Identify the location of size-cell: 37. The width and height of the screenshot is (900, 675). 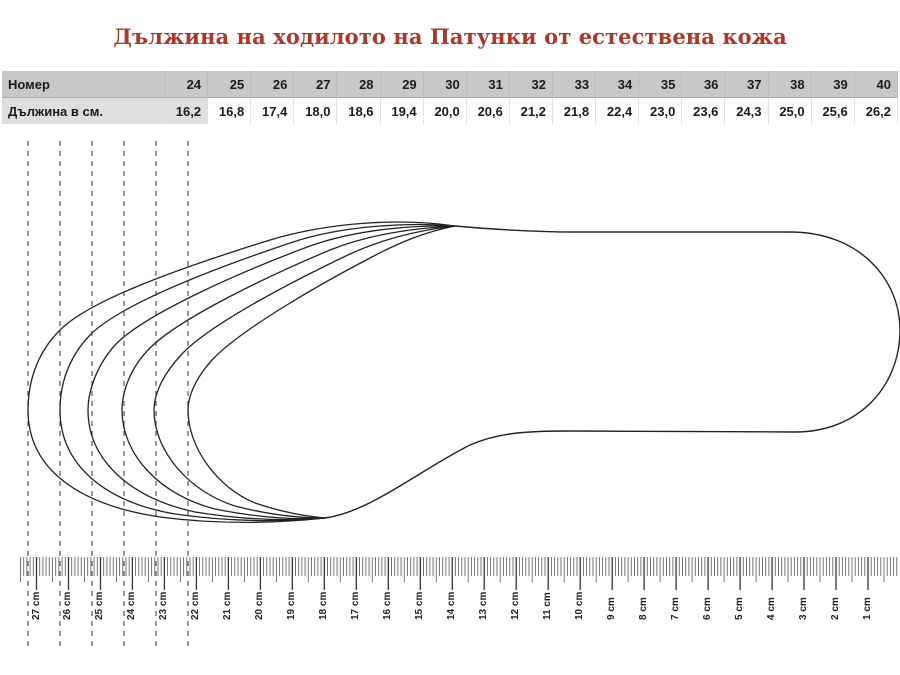
(746, 84).